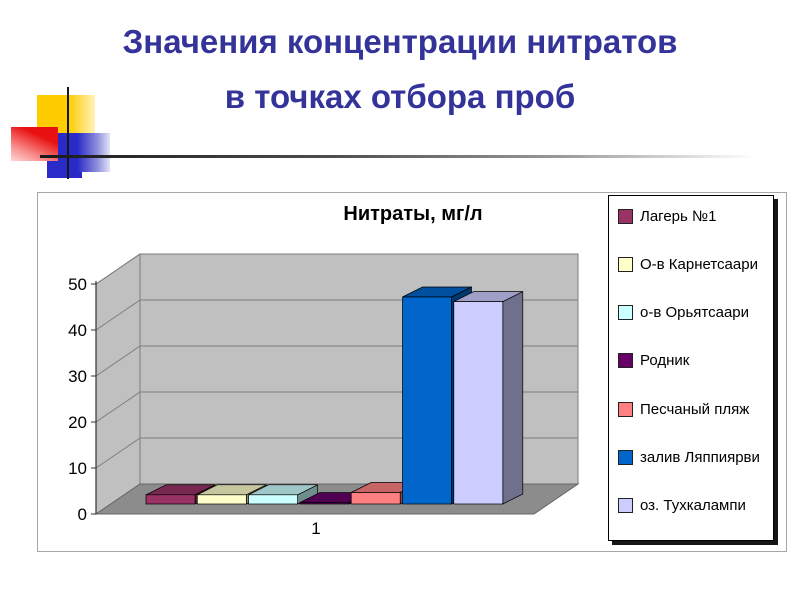 The width and height of the screenshot is (800, 600). What do you see at coordinates (665, 361) in the screenshot?
I see `legend-label: Родник` at bounding box center [665, 361].